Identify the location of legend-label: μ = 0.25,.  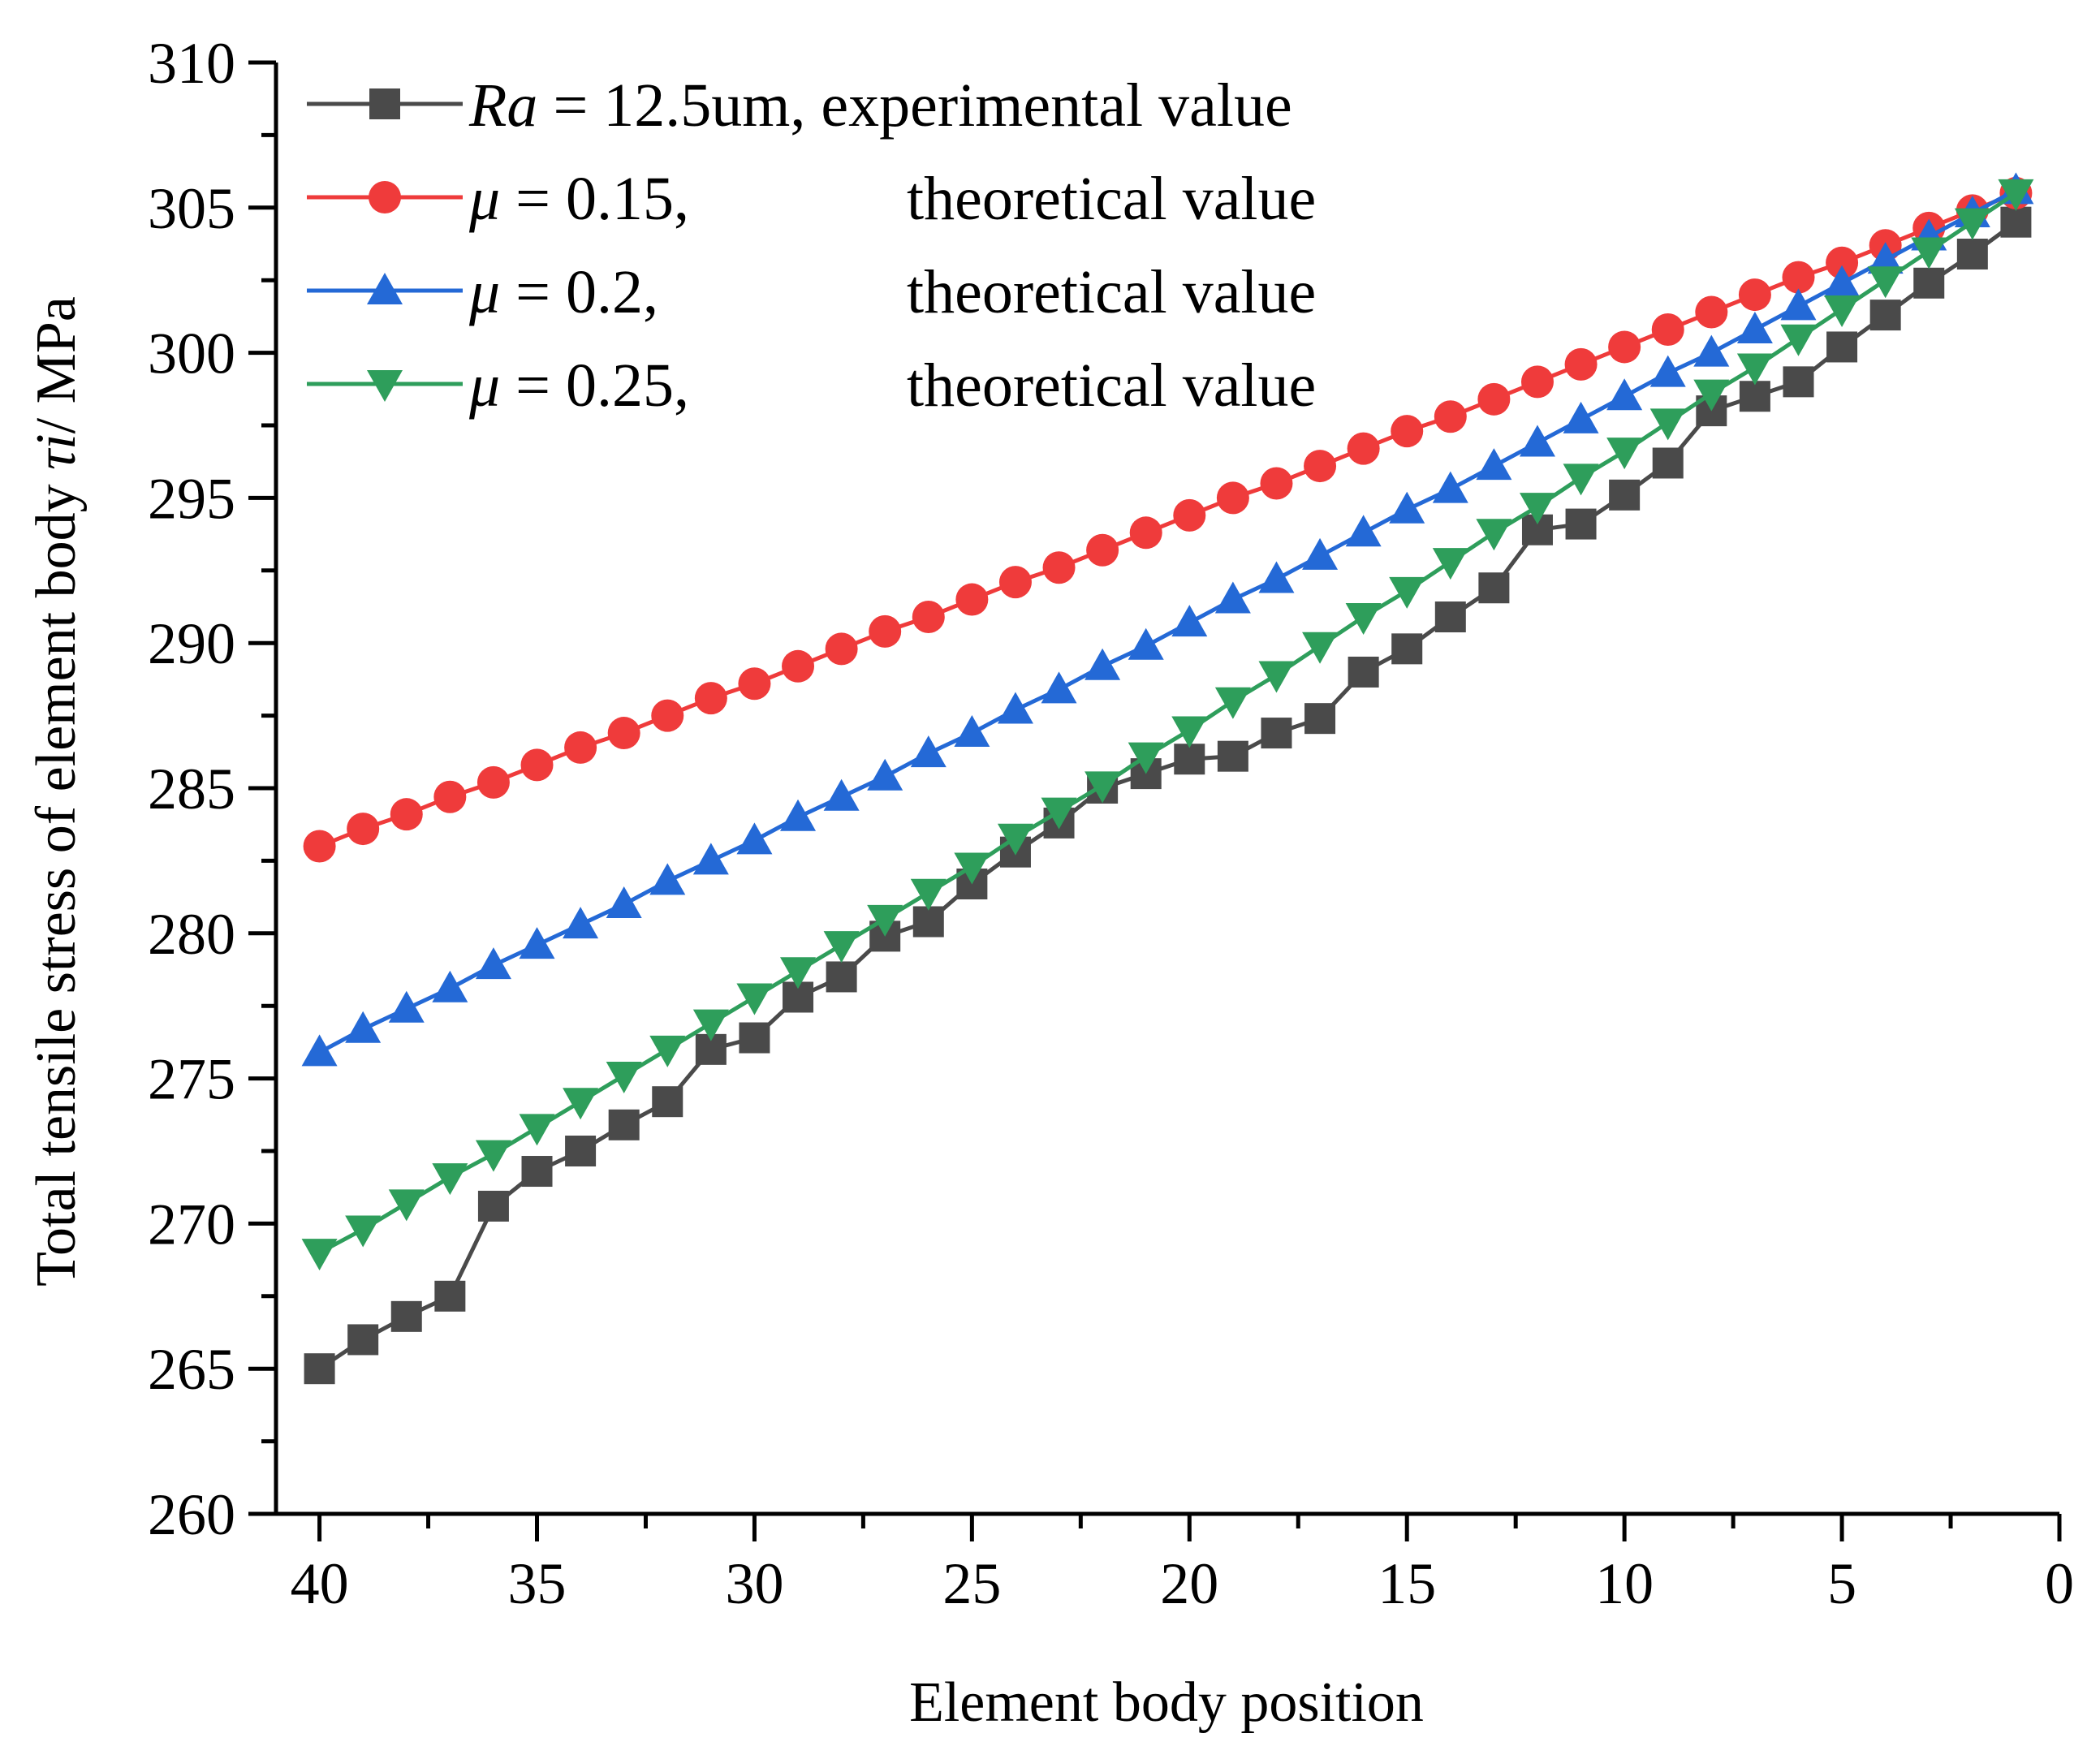
(578, 385).